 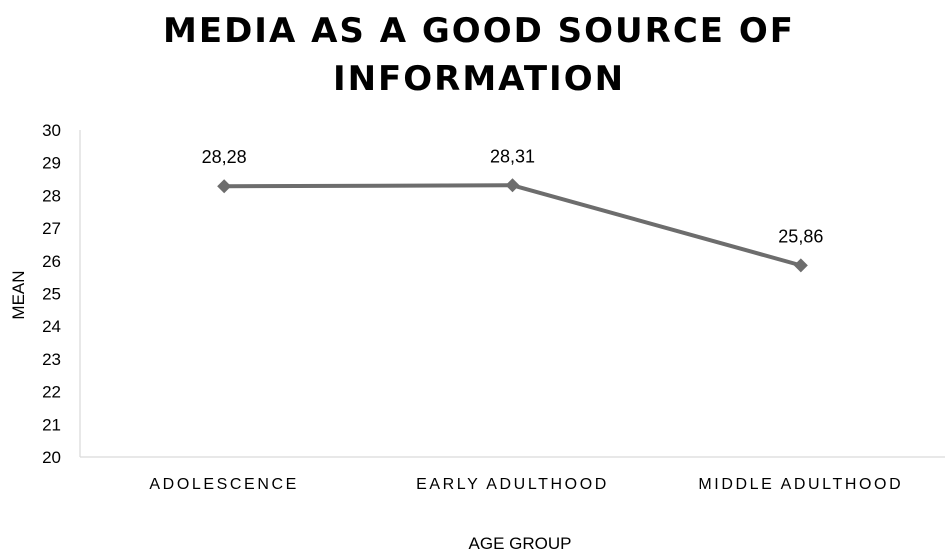 What do you see at coordinates (51, 228) in the screenshot?
I see `y-tick-label: 27` at bounding box center [51, 228].